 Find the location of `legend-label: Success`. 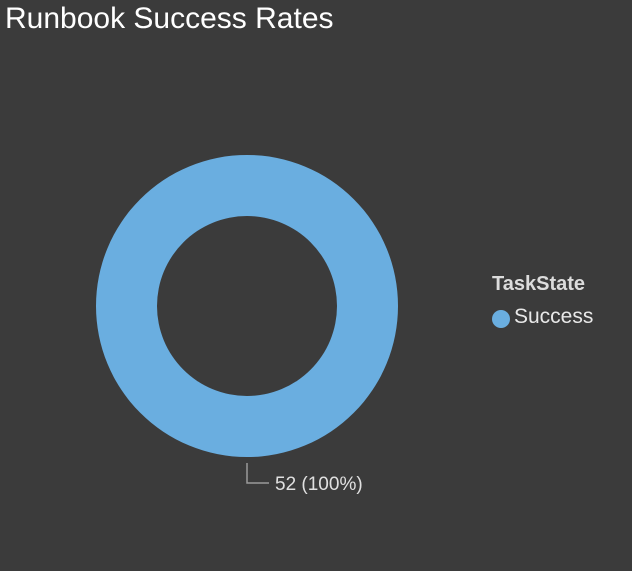

legend-label: Success is located at coordinates (554, 316).